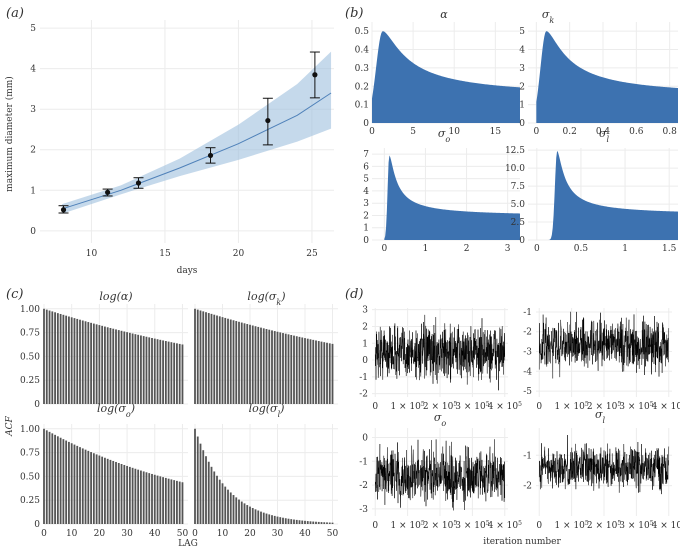 The height and width of the screenshot is (548, 680). What do you see at coordinates (518, 187) in the screenshot?
I see `panel-b-ytick: 7.5` at bounding box center [518, 187].